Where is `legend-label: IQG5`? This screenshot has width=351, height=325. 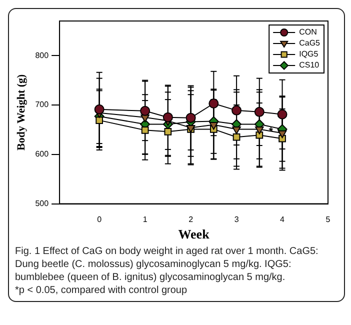 legend-label: IQG5 is located at coordinates (309, 54).